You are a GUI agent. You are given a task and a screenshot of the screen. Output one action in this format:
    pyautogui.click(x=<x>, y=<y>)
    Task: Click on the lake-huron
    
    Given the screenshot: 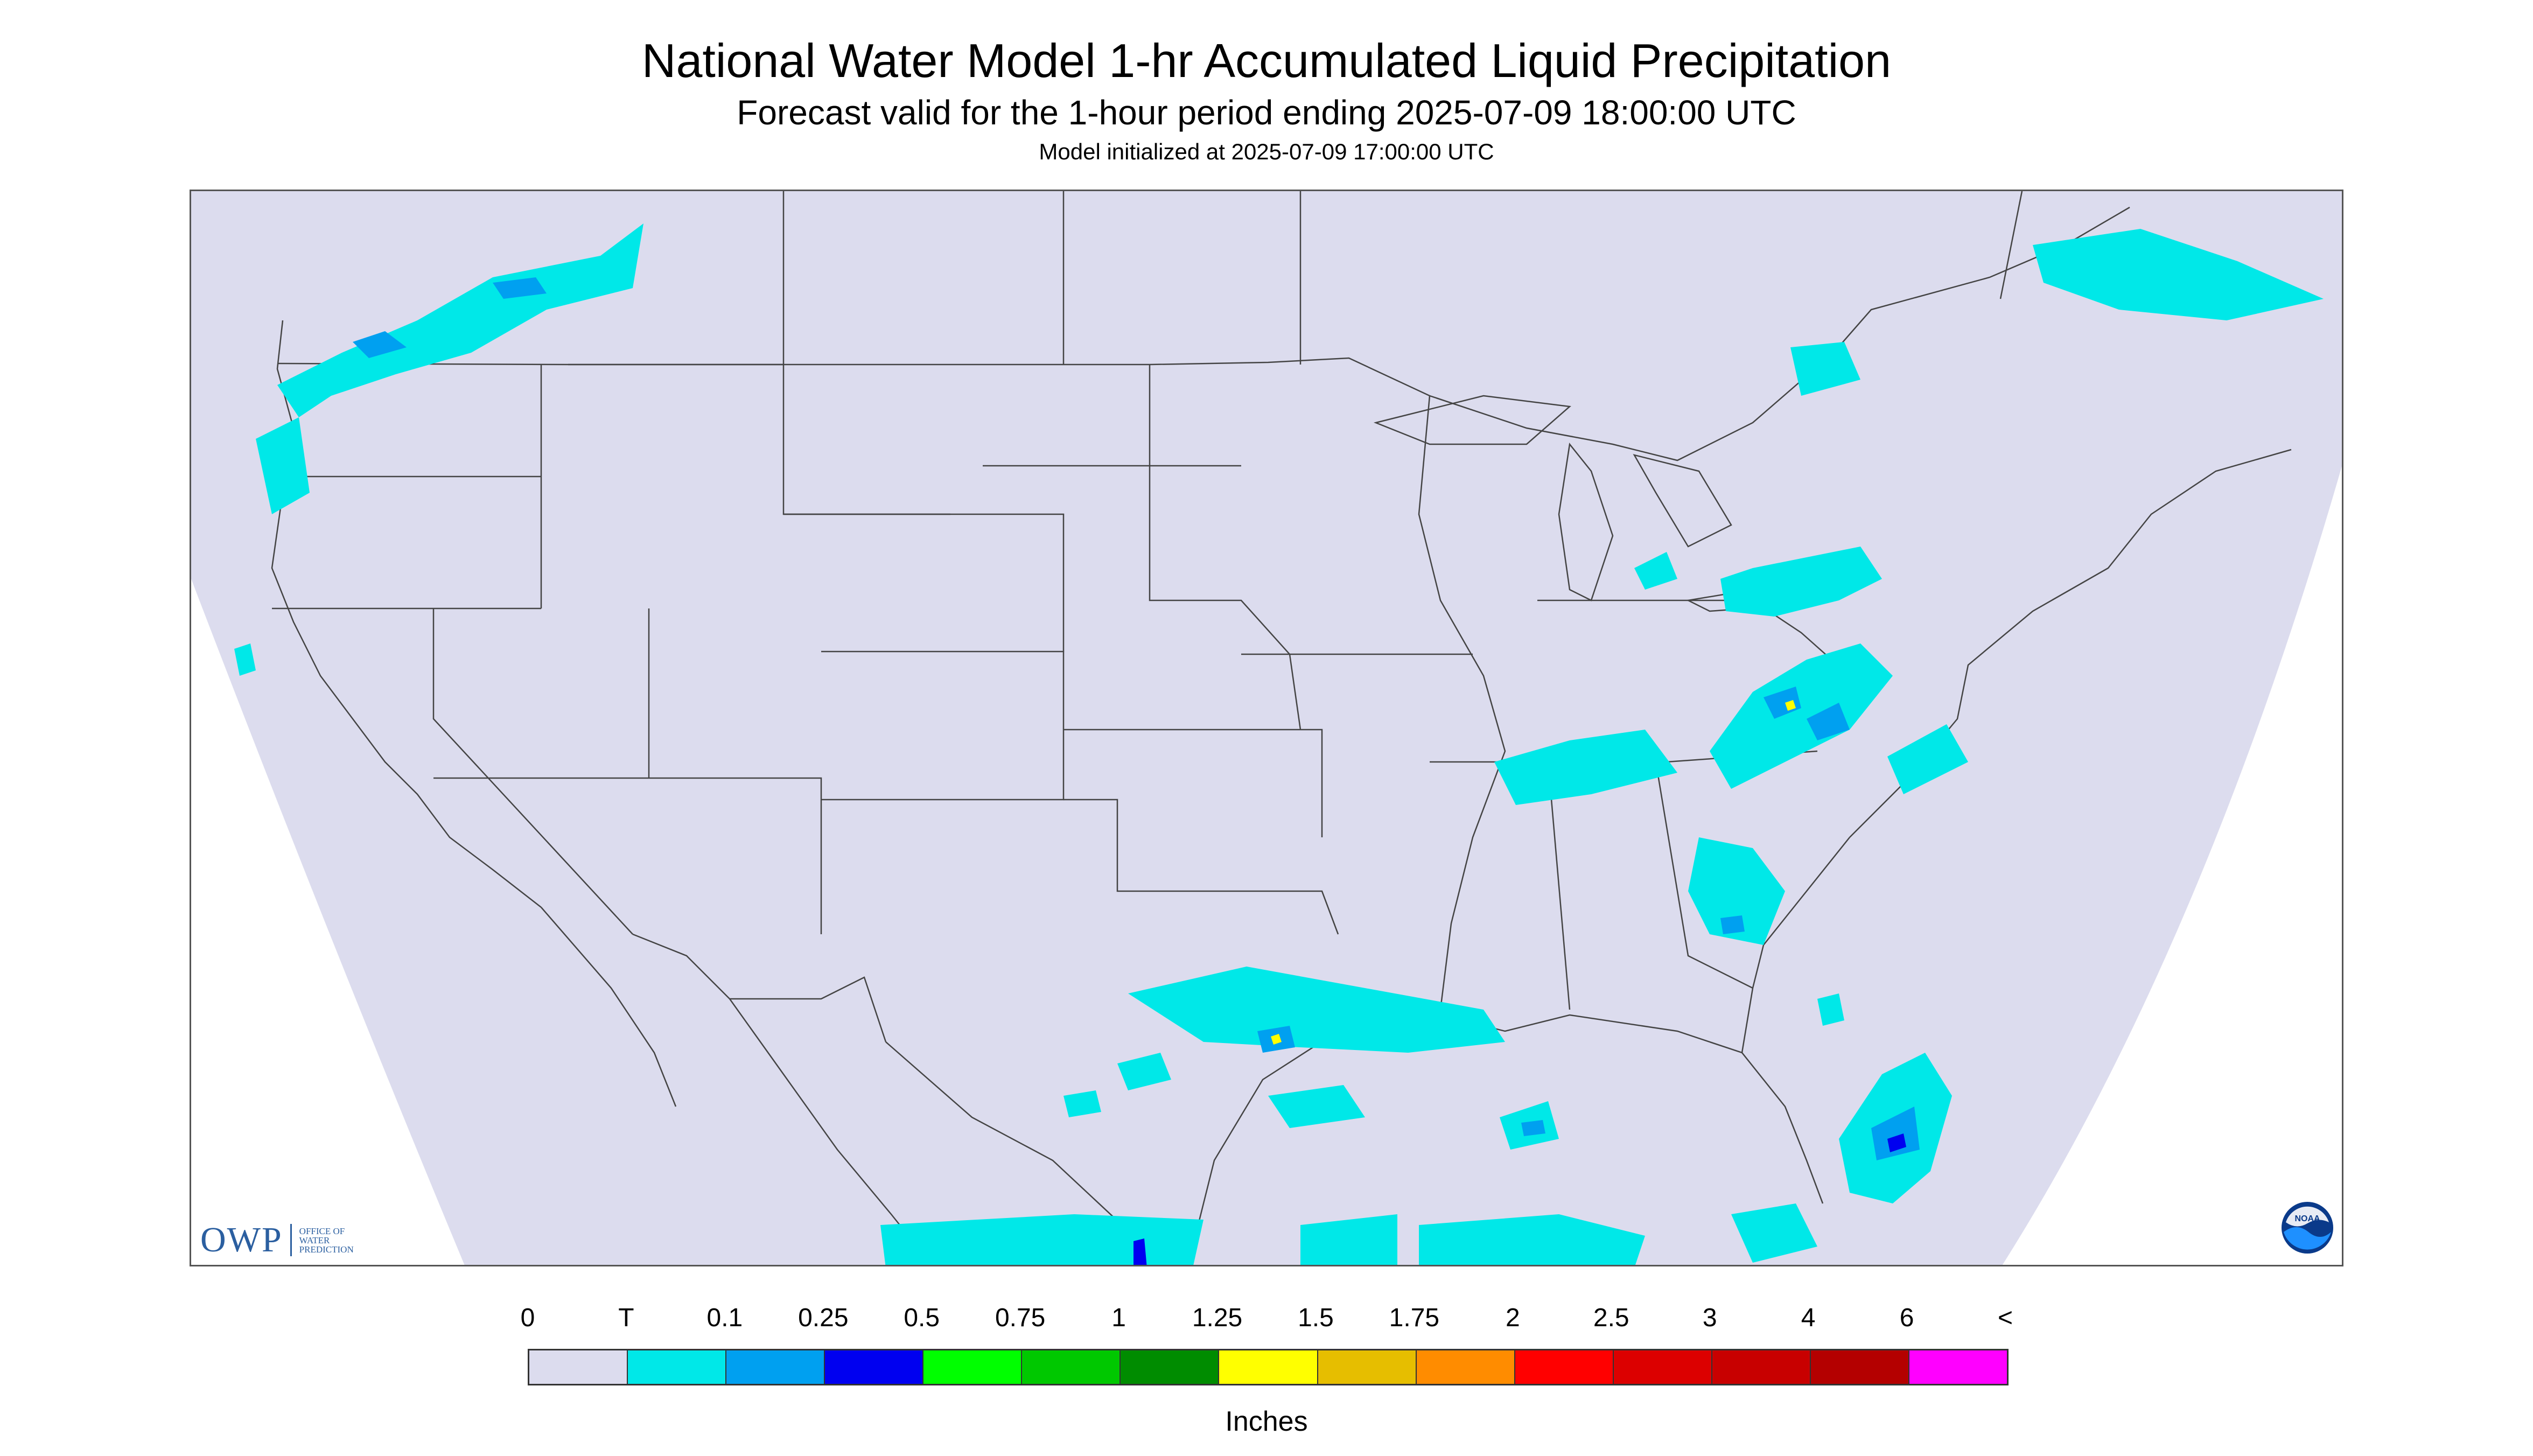 What is the action you would take?
    pyautogui.click(x=1683, y=501)
    